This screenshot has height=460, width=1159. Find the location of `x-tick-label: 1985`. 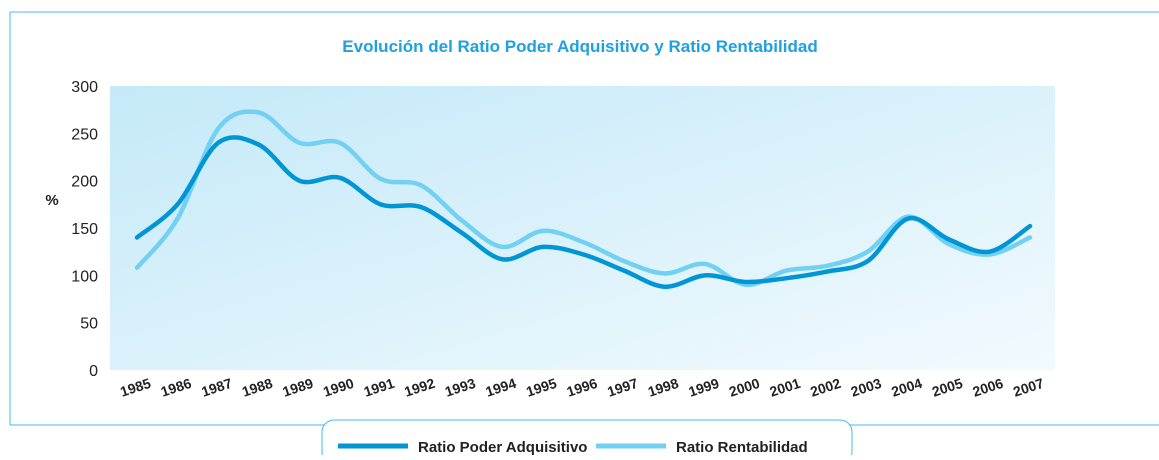

x-tick-label: 1985 is located at coordinates (135, 387).